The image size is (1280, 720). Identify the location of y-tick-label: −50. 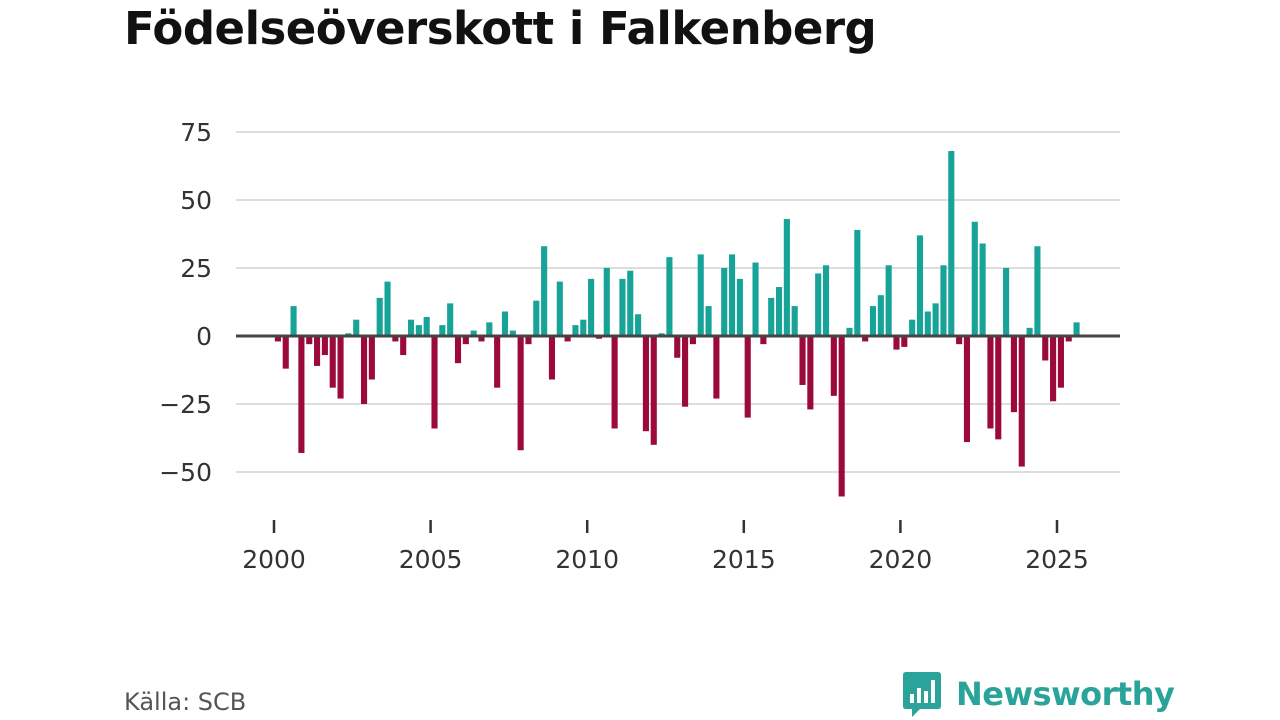
(185, 472).